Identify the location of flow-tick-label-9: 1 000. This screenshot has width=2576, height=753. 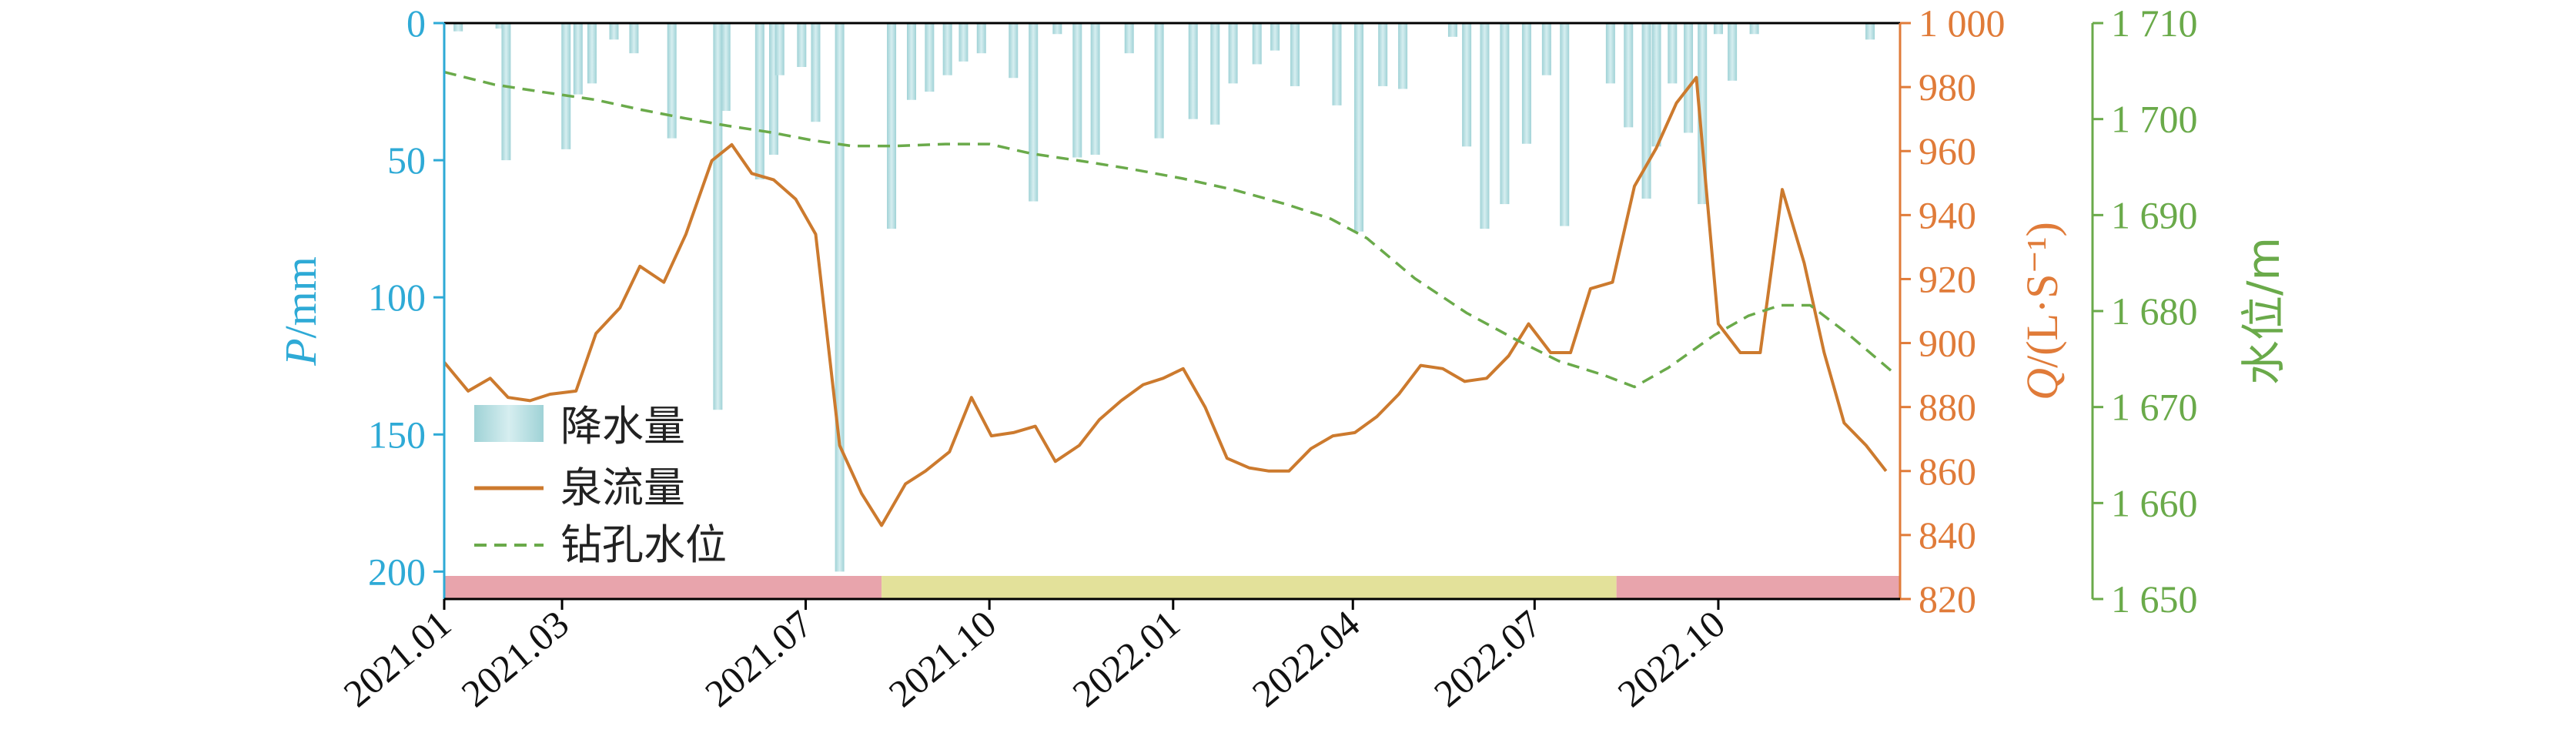
(1962, 23).